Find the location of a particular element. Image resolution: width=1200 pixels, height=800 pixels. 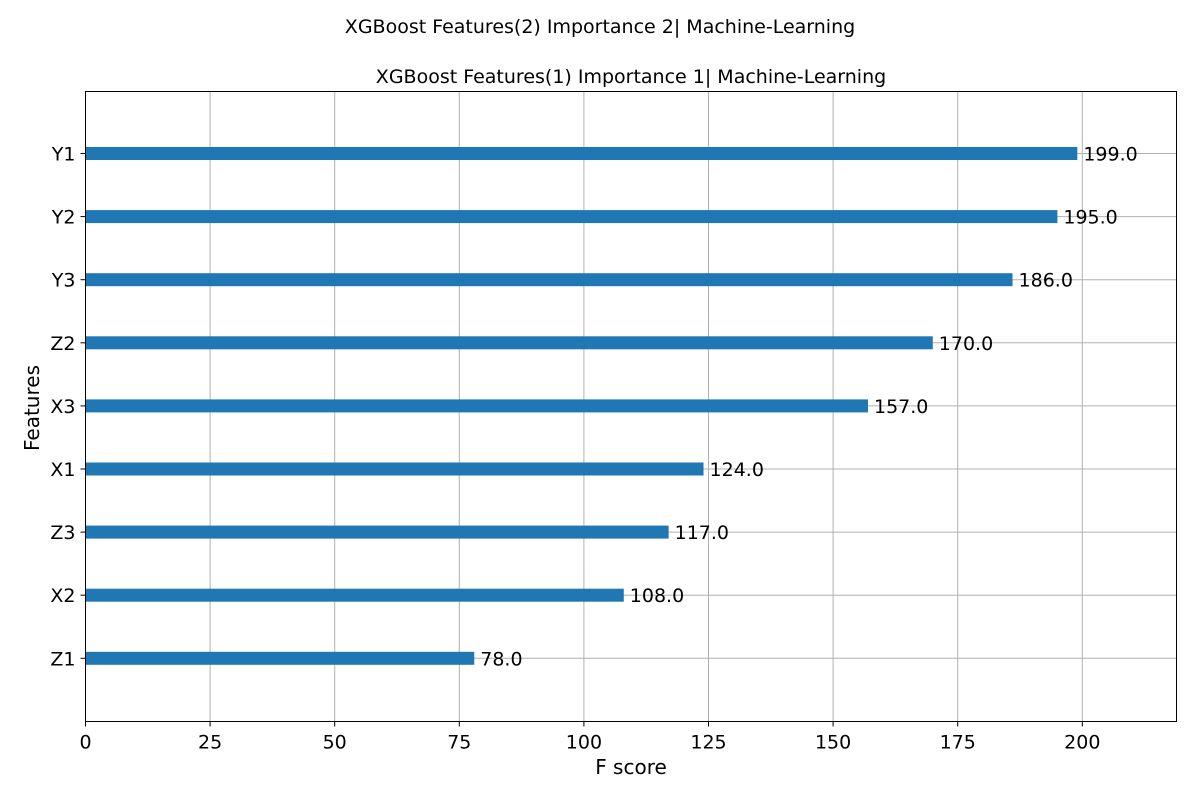

value-label: 108.0 is located at coordinates (657, 596).